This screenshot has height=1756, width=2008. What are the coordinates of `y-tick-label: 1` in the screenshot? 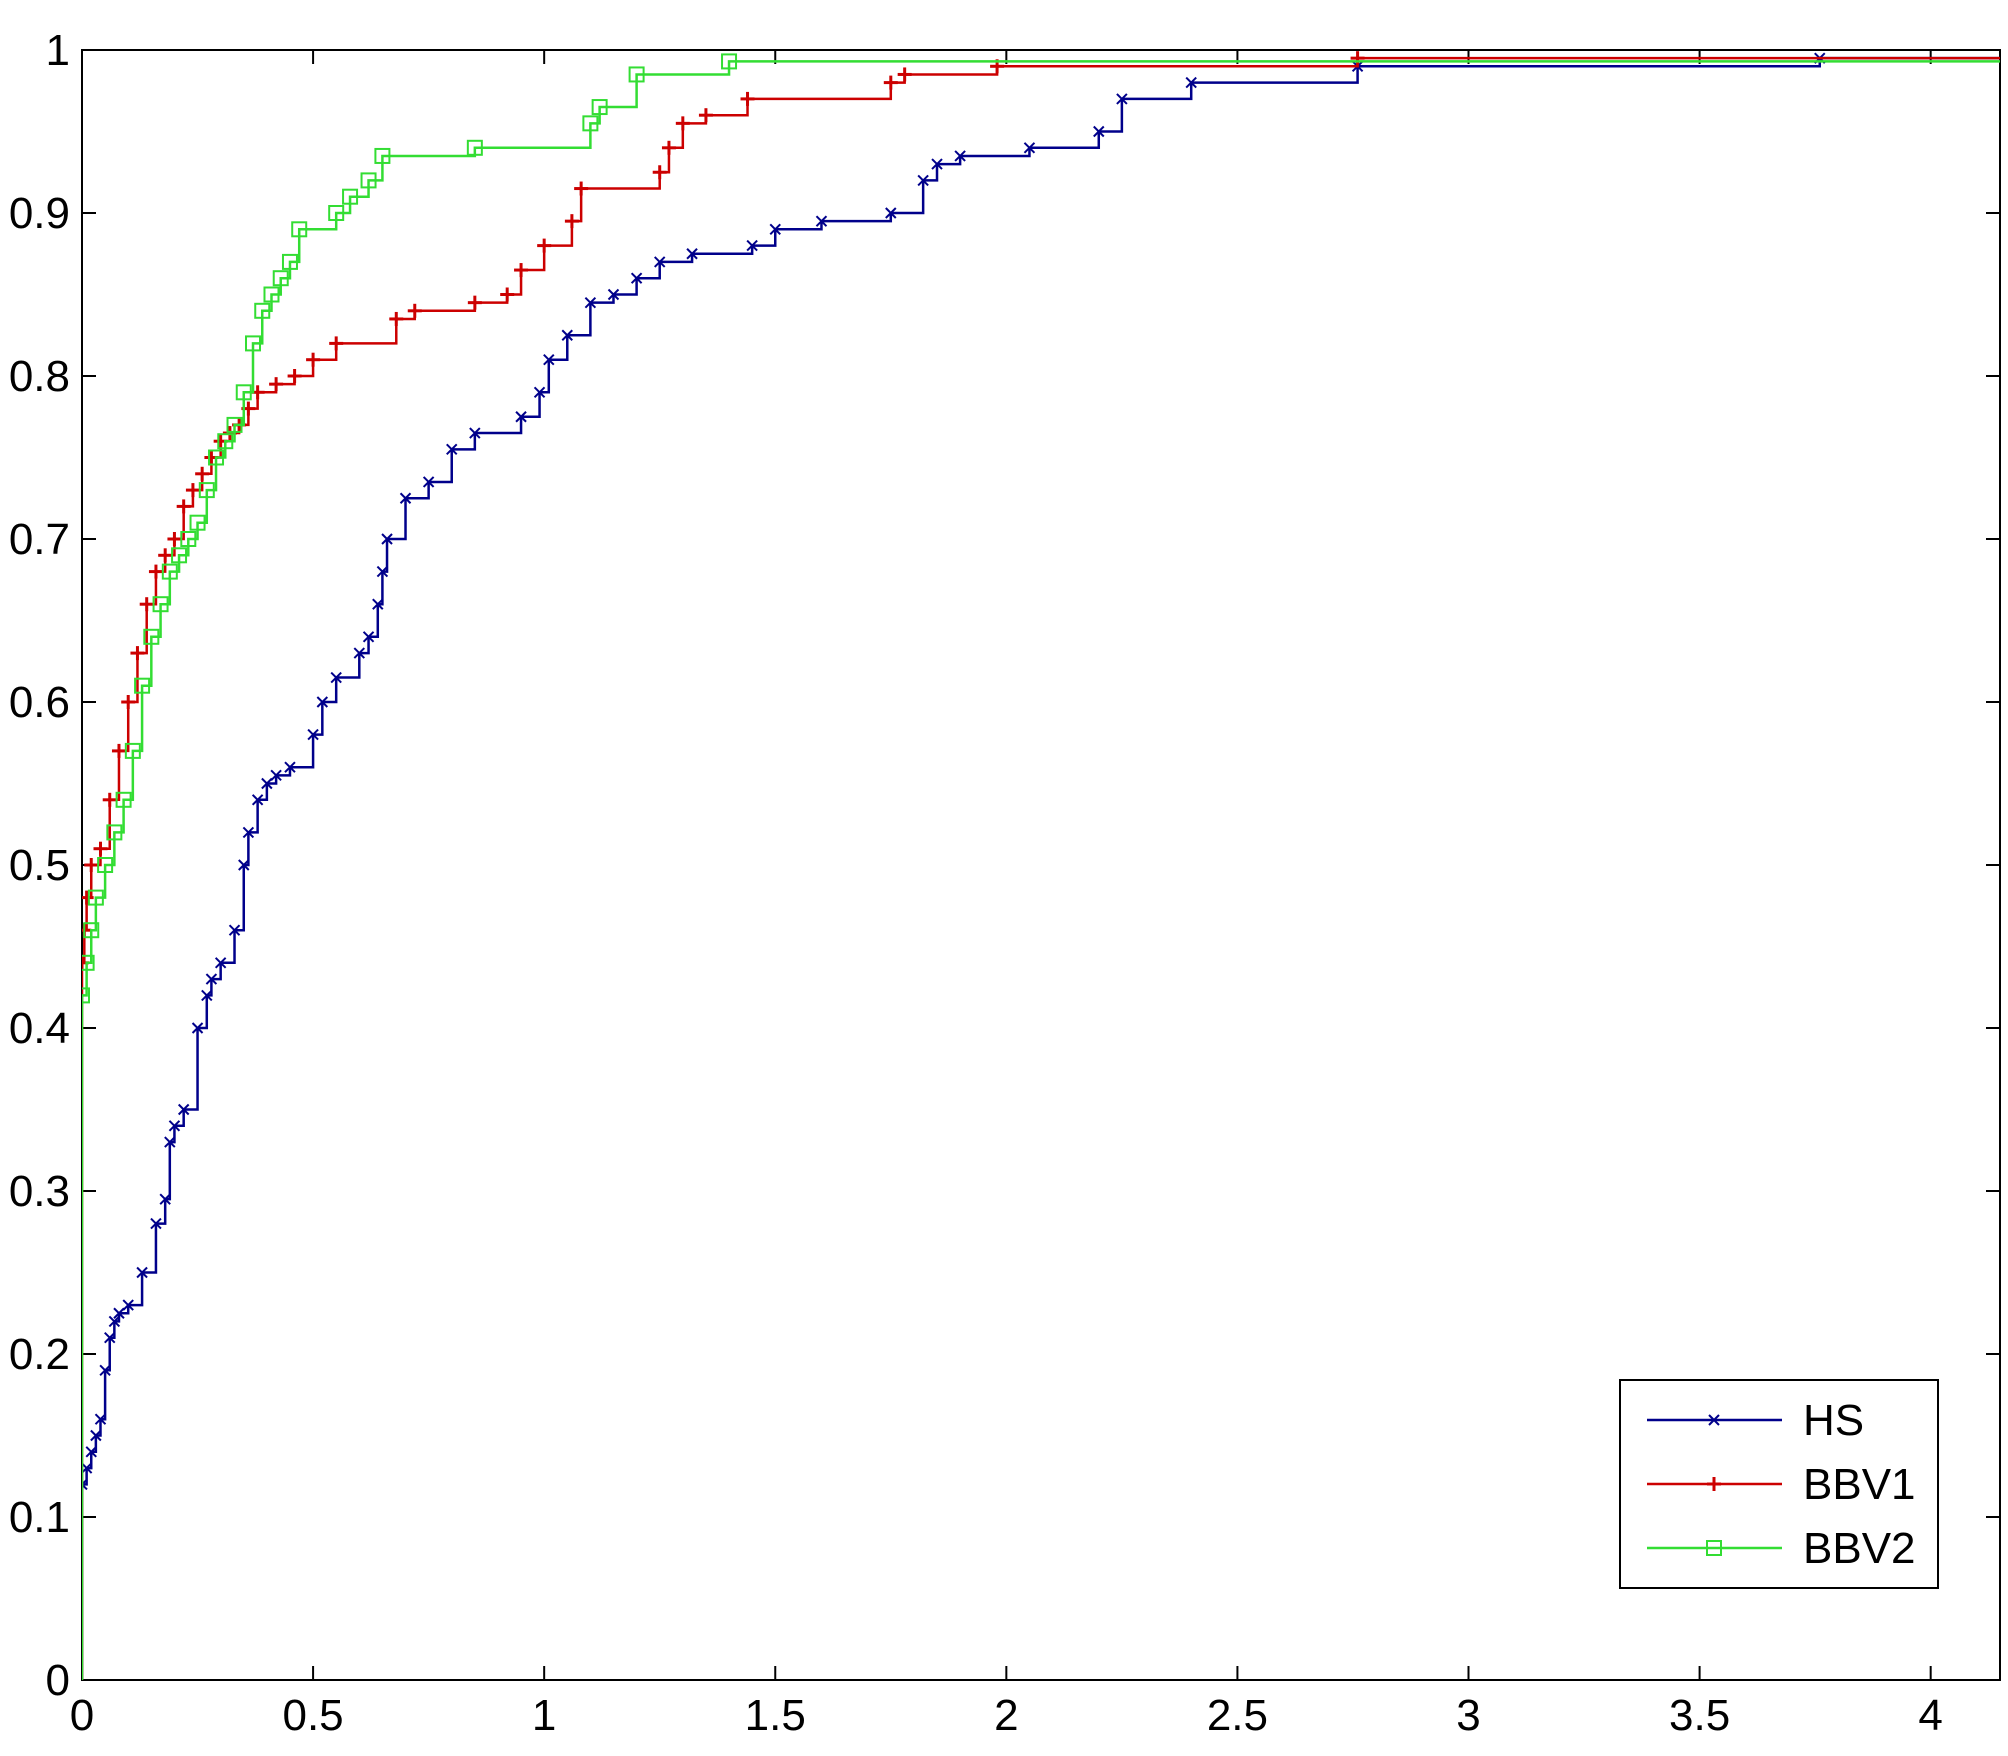 It's located at (58, 50).